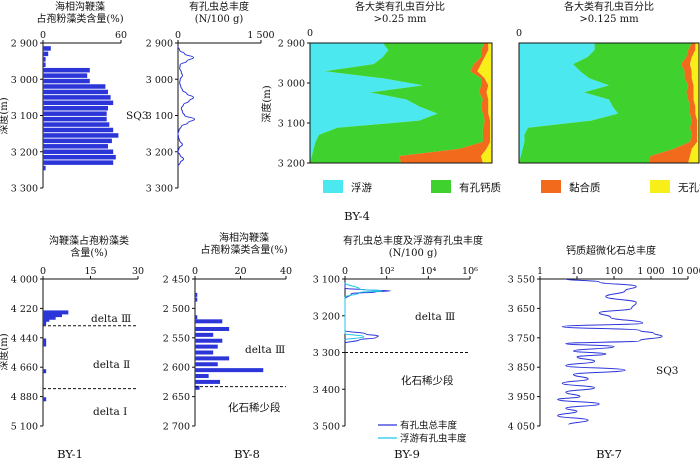 Image resolution: width=700 pixels, height=462 pixels. What do you see at coordinates (521, 338) in the screenshot?
I see `p8-ytick-label: 3 750` at bounding box center [521, 338].